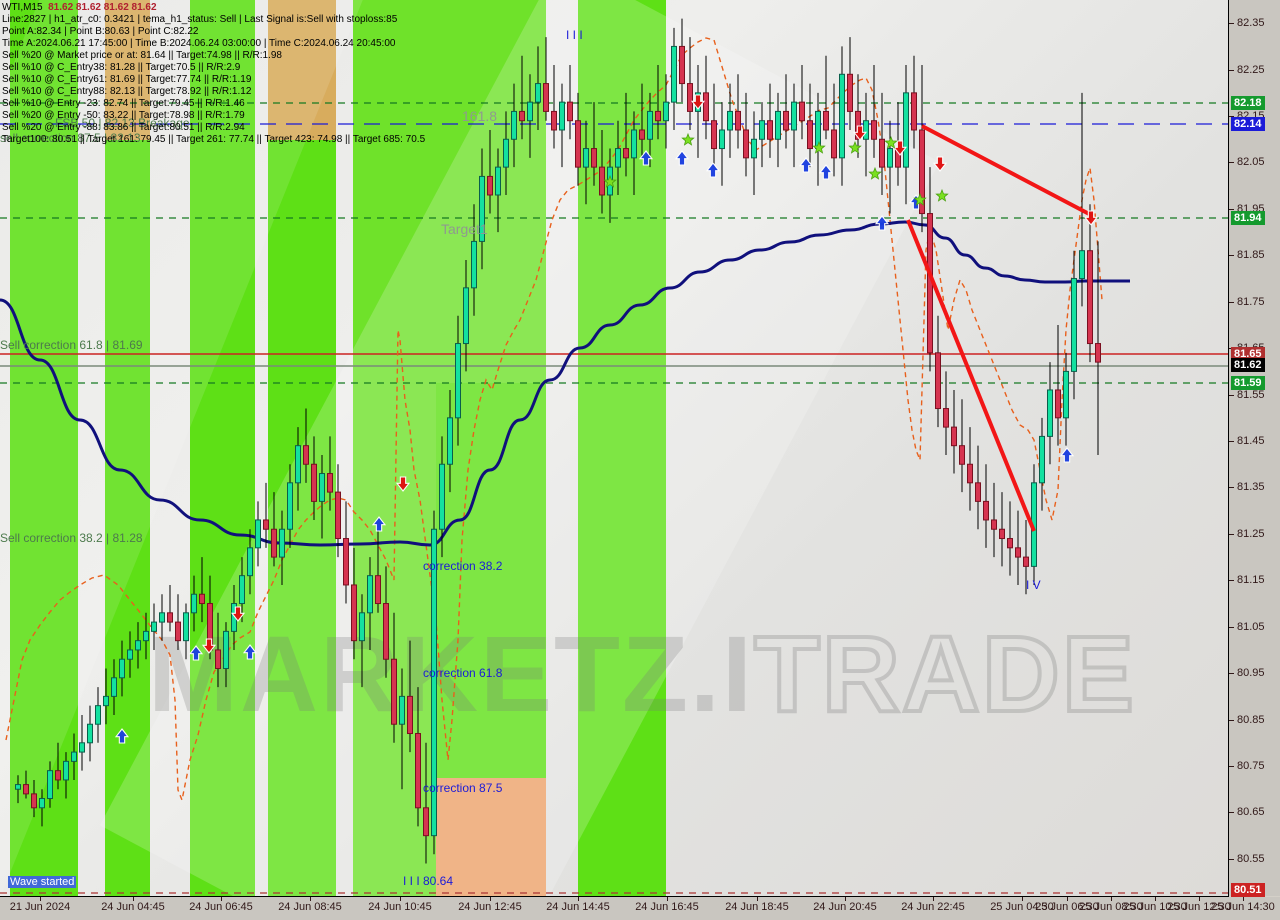  What do you see at coordinates (1248, 890) in the screenshot?
I see `price-tag-80.51: 80.51` at bounding box center [1248, 890].